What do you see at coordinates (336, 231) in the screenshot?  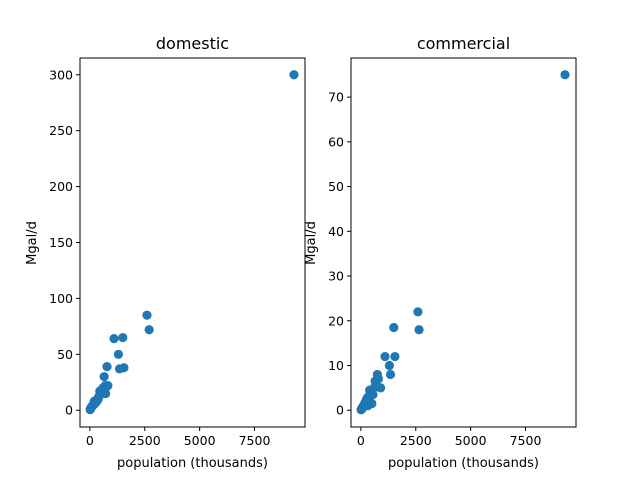 I see `y-tick-label: 40` at bounding box center [336, 231].